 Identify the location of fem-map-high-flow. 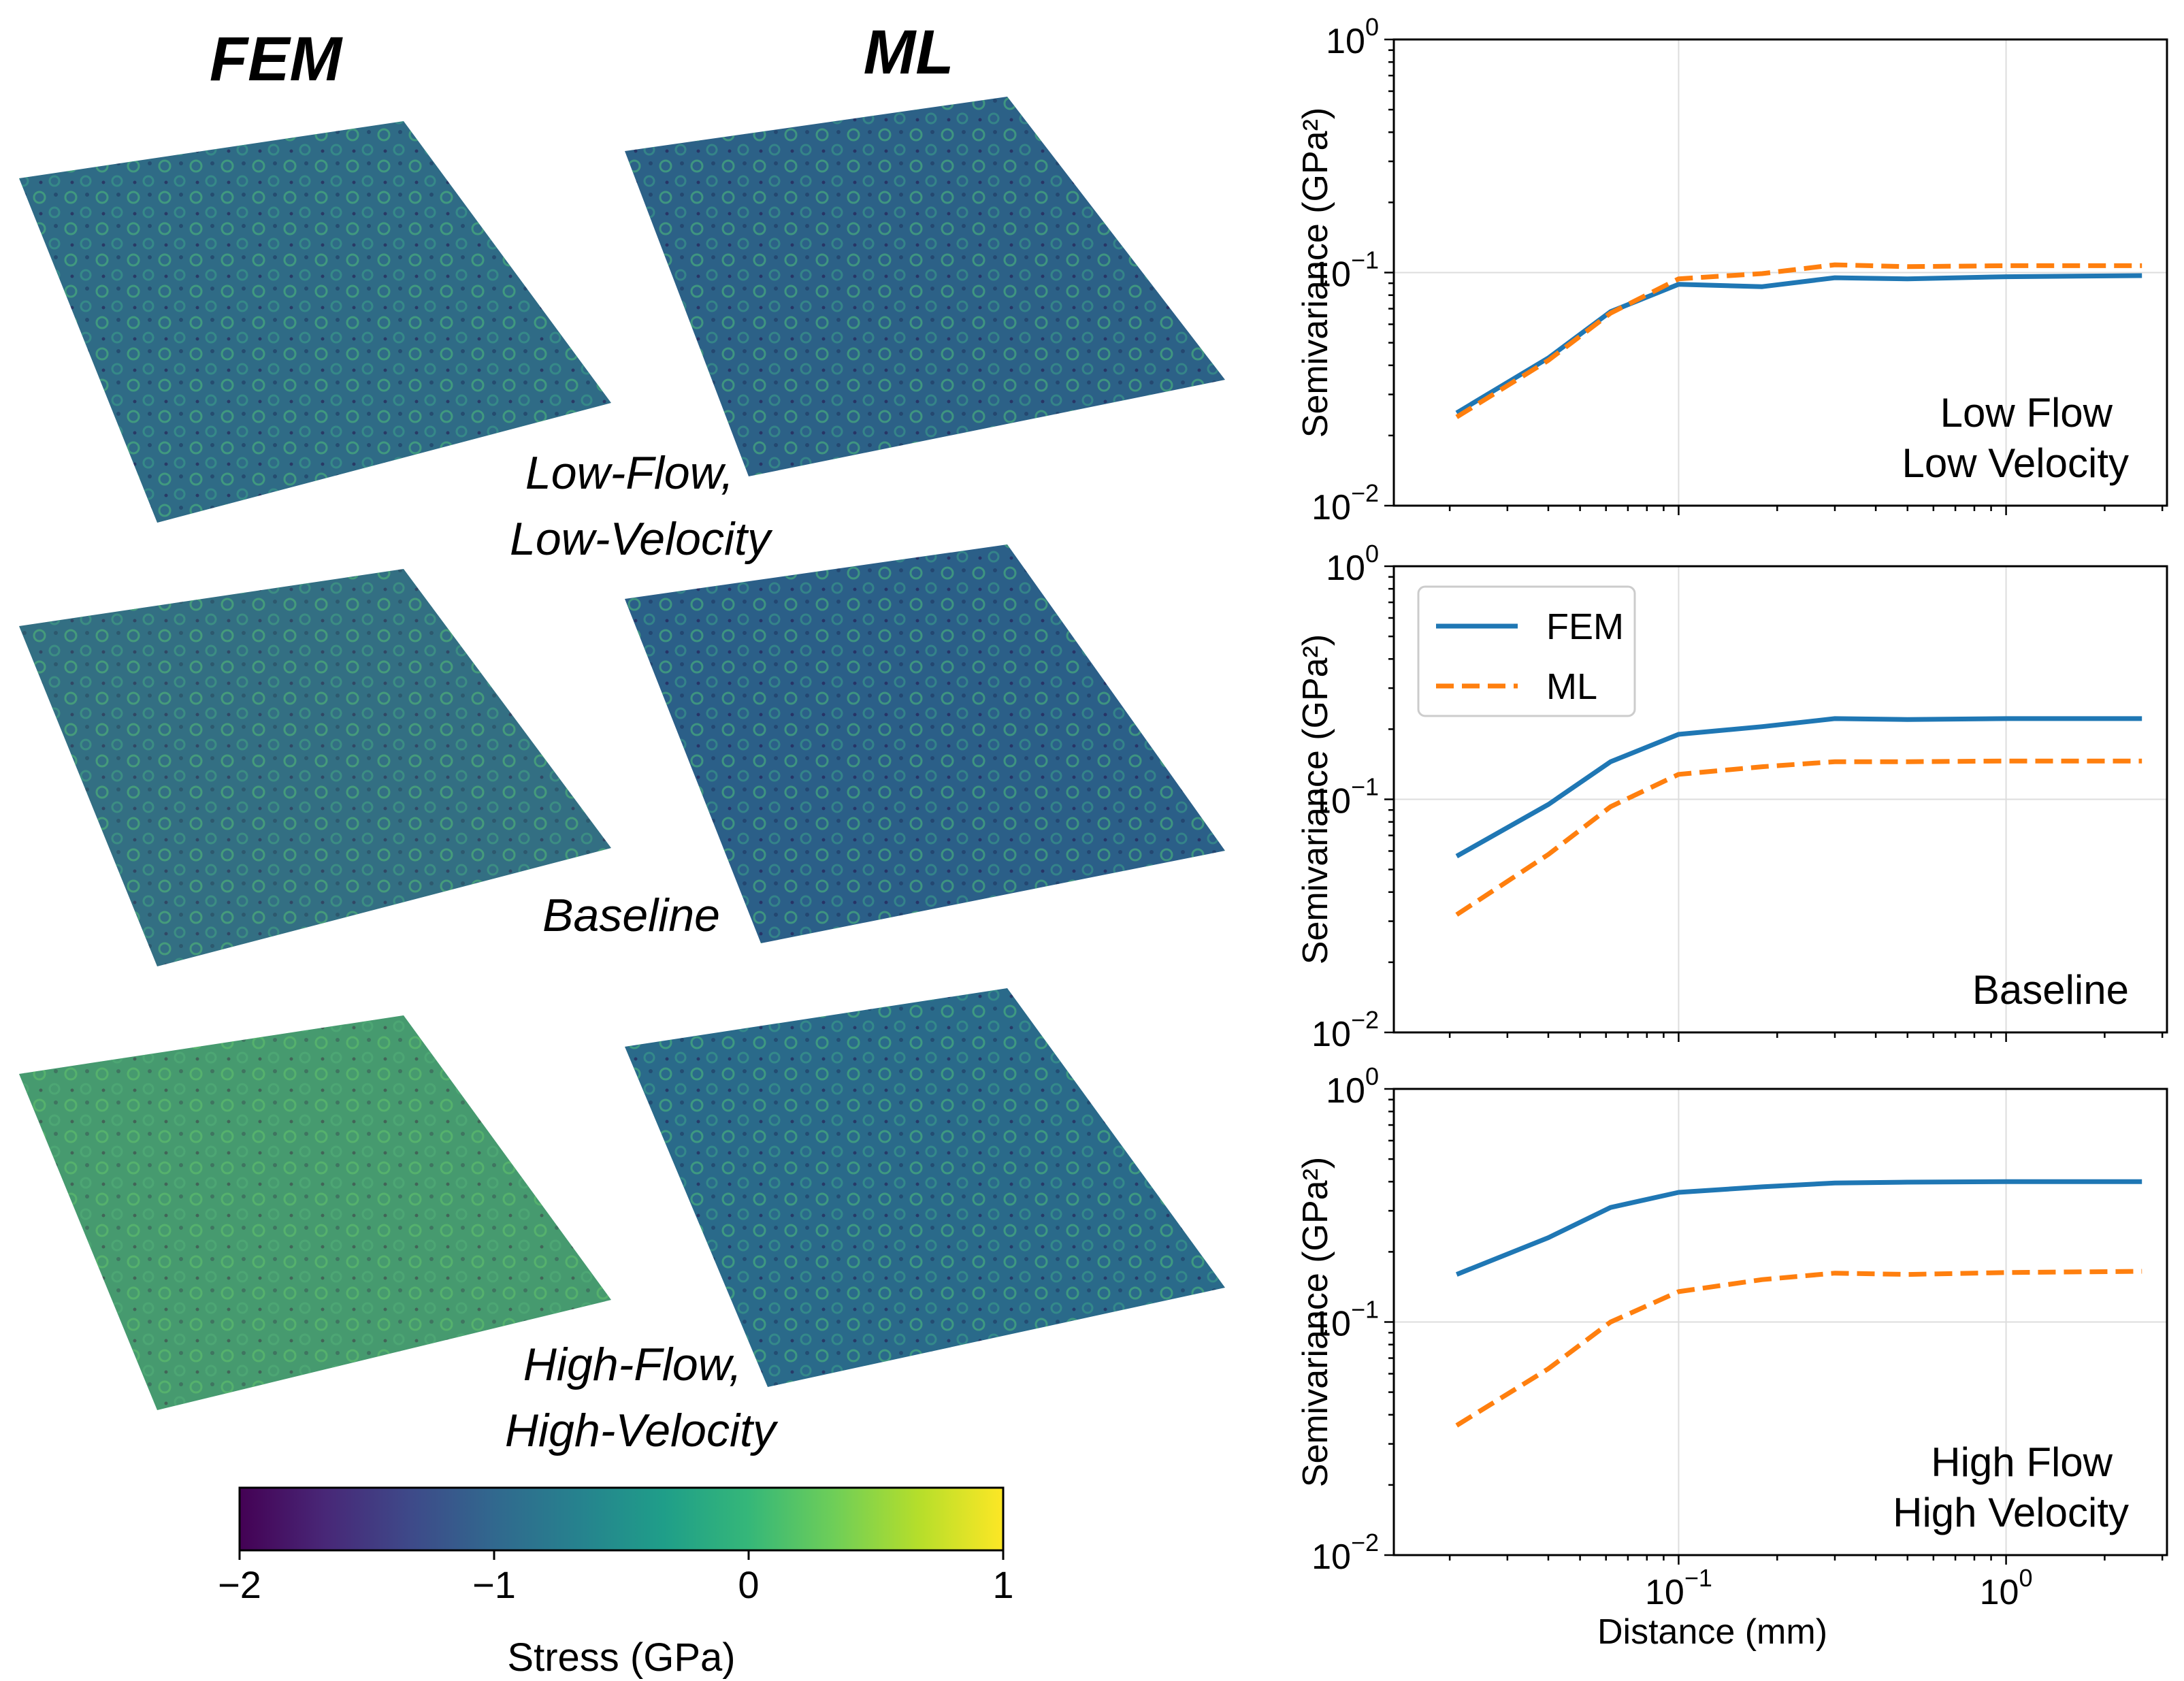
(315, 1212).